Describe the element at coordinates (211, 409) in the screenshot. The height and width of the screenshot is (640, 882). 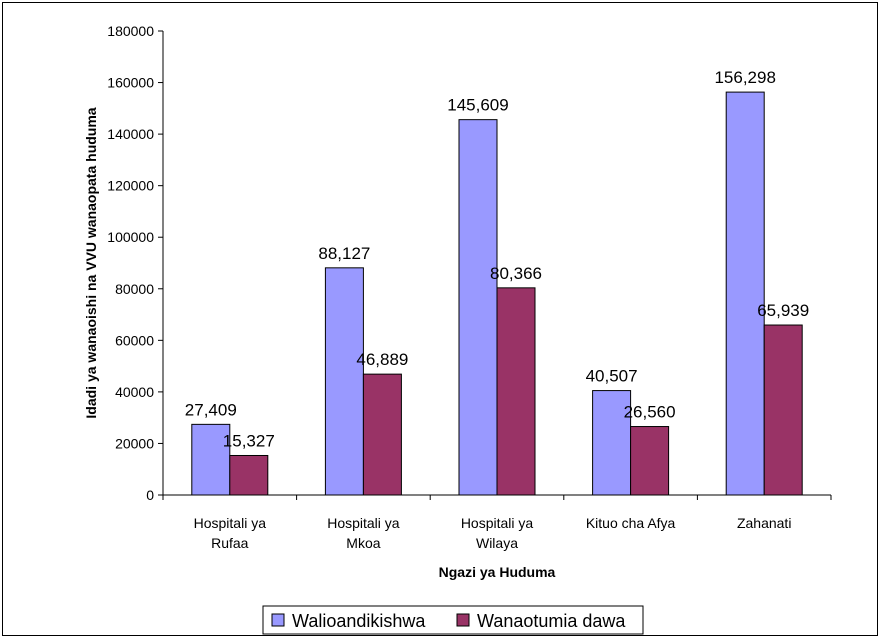
I see `data-label: 27,409` at that location.